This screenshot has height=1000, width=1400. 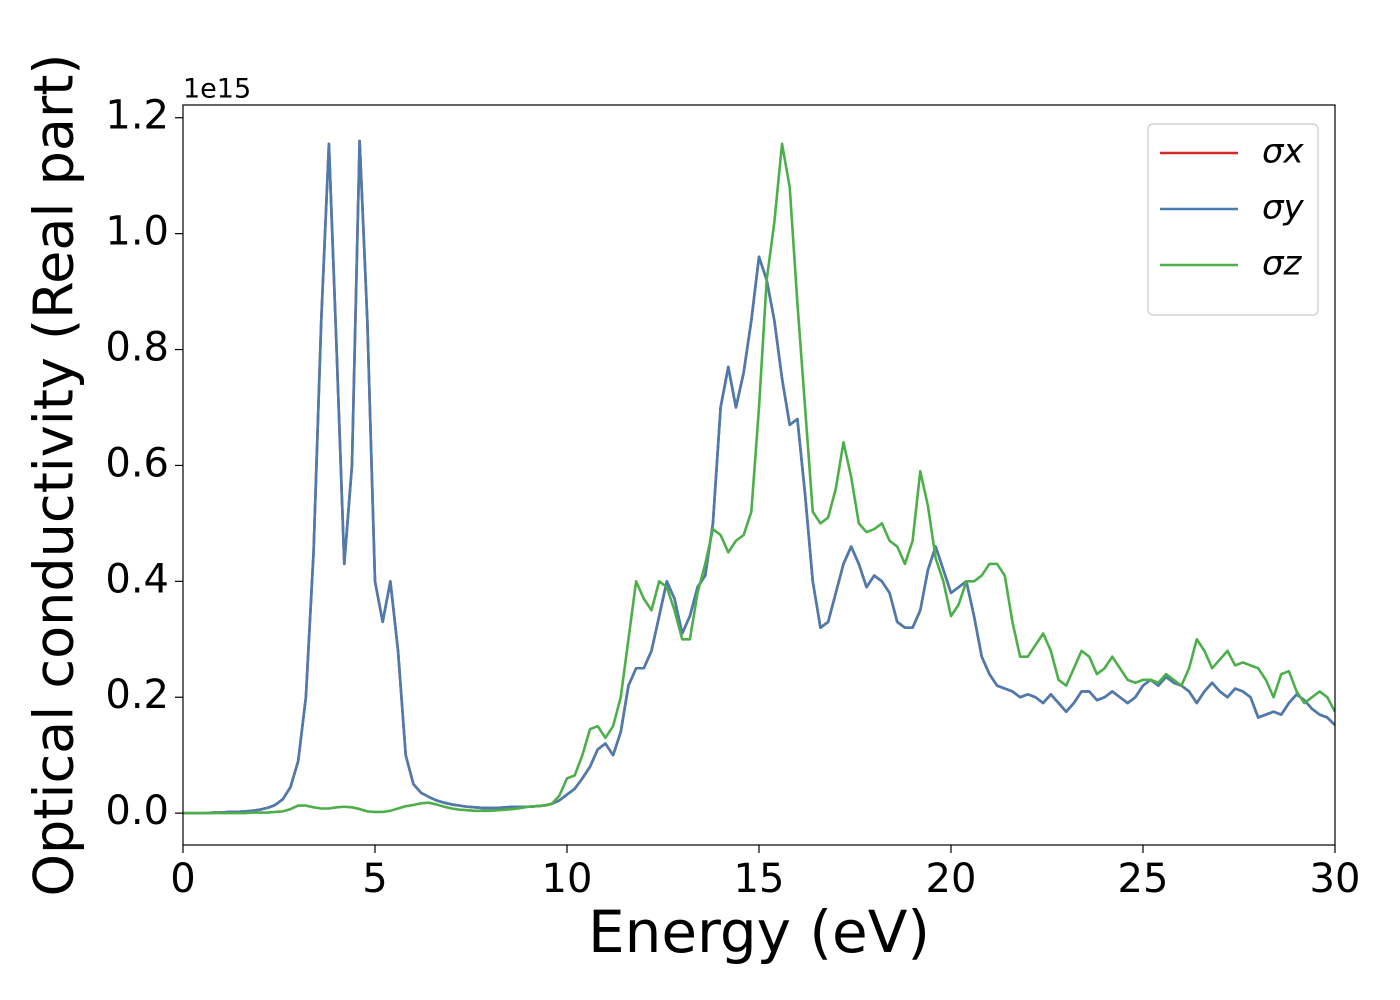 What do you see at coordinates (1283, 208) in the screenshot?
I see `legend-label: σy` at bounding box center [1283, 208].